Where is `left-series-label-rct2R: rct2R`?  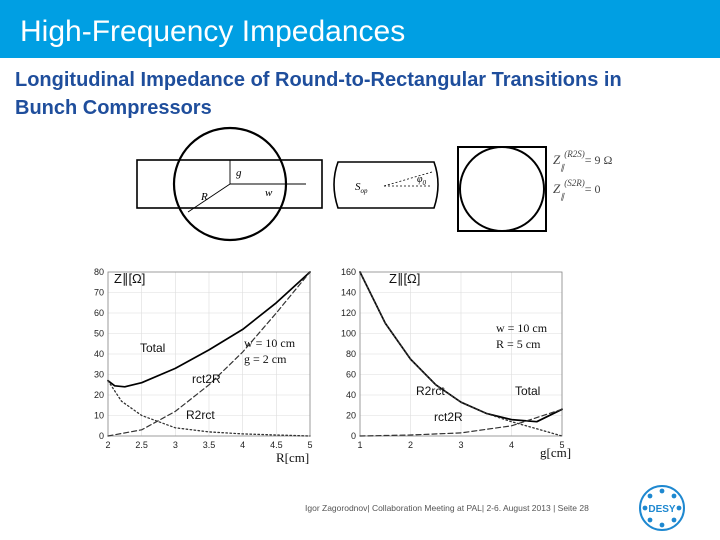
left-series-label-rct2R: rct2R is located at coordinates (206, 379).